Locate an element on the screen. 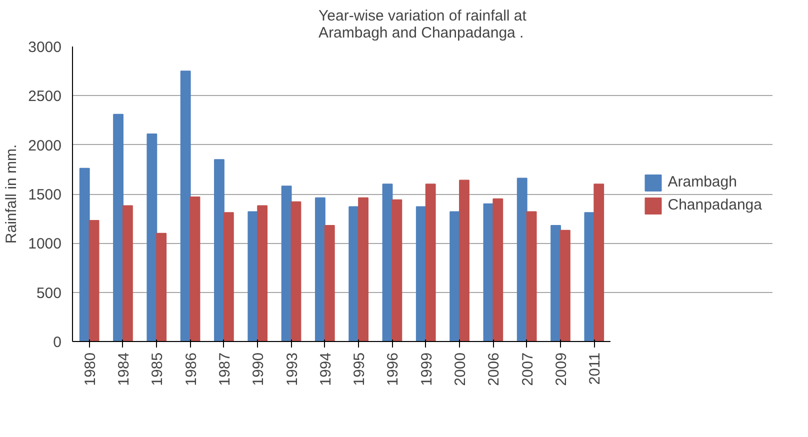 This screenshot has height=437, width=808. x-tick-label: 1999 is located at coordinates (427, 369).